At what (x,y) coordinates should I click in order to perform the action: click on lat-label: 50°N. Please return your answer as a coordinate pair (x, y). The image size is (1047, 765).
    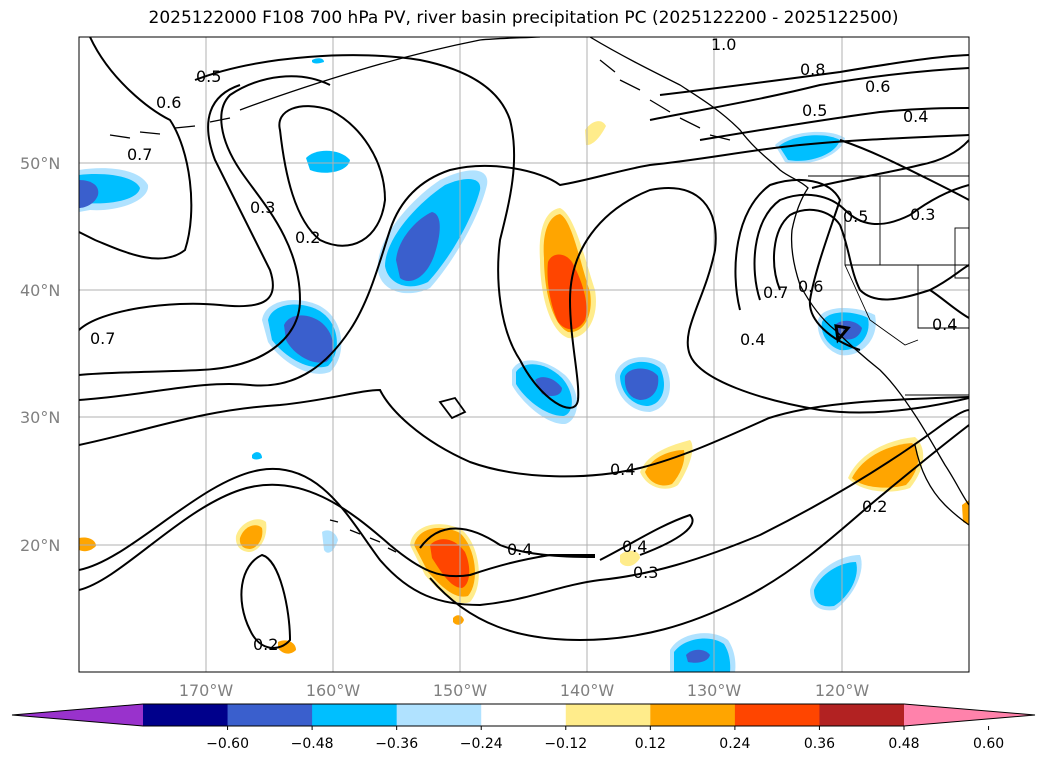
    Looking at the image, I should click on (40, 163).